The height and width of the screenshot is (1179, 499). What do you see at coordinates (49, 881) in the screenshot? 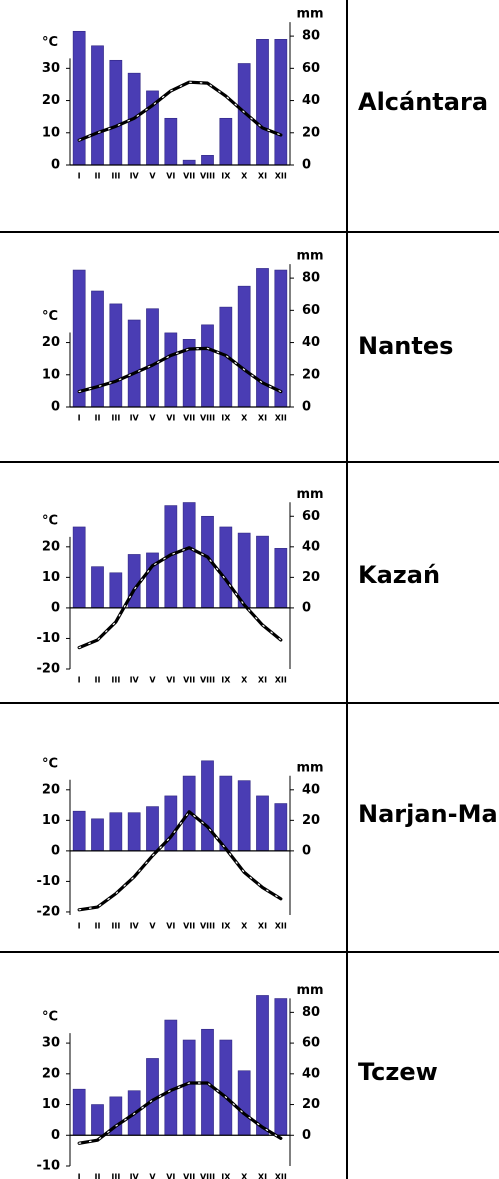
I see `y-tick-label: -10` at bounding box center [49, 881].